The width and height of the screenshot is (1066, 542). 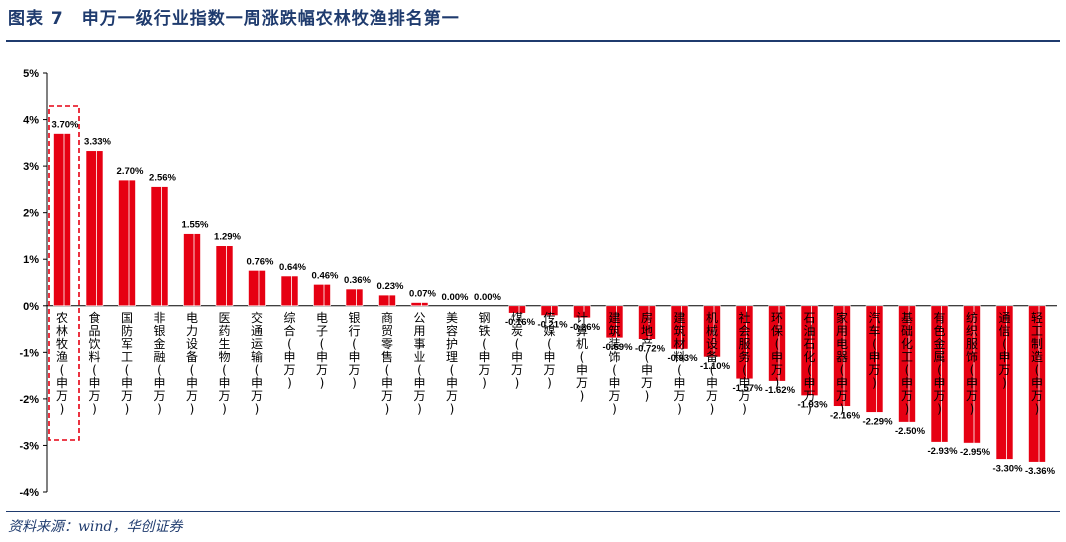 What do you see at coordinates (97, 142) in the screenshot?
I see `data-label: 3.33%` at bounding box center [97, 142].